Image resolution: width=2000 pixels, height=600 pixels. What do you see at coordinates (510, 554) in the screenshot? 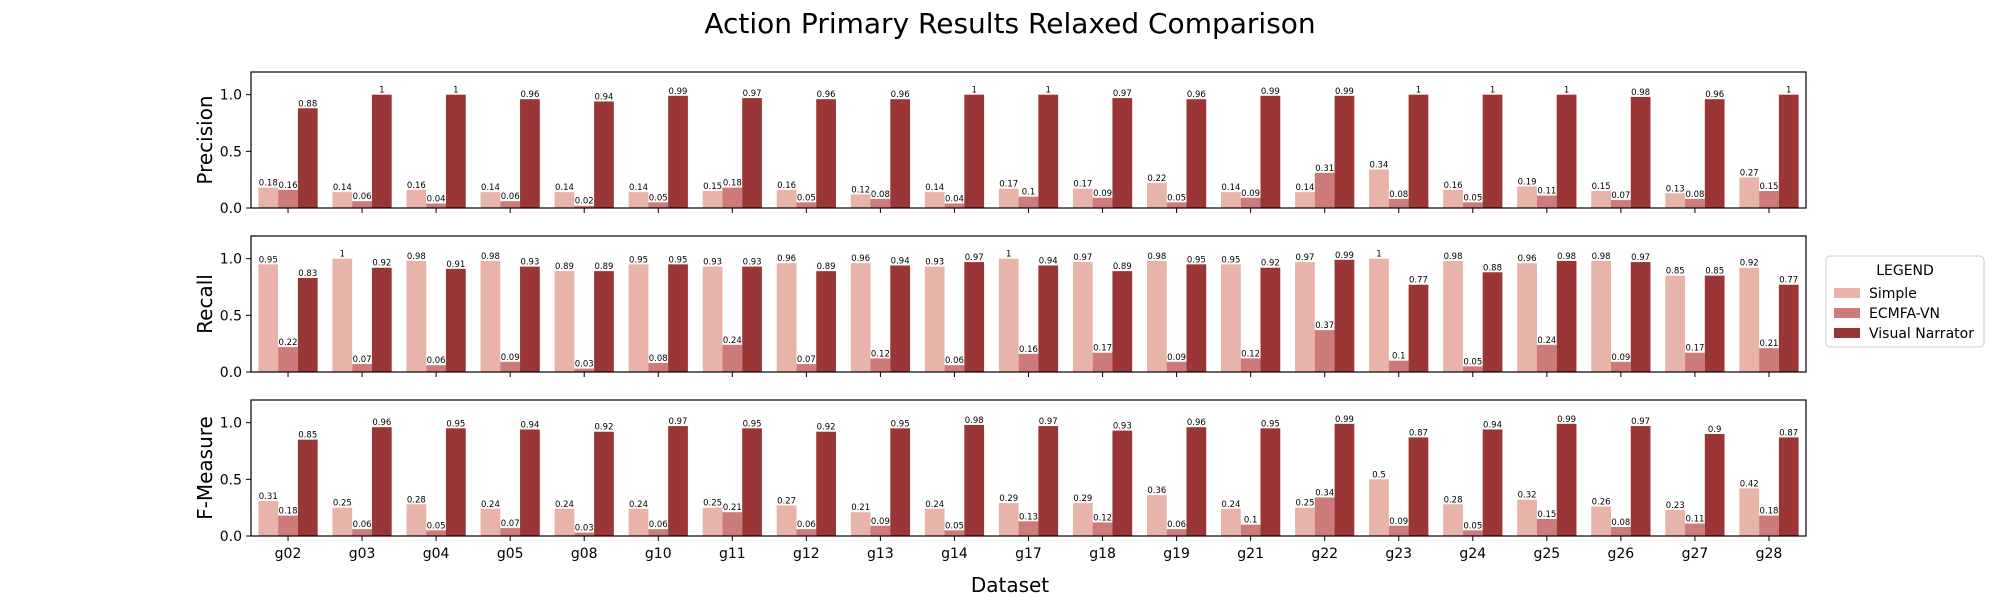
I see `x-tick-label: g05` at bounding box center [510, 554].